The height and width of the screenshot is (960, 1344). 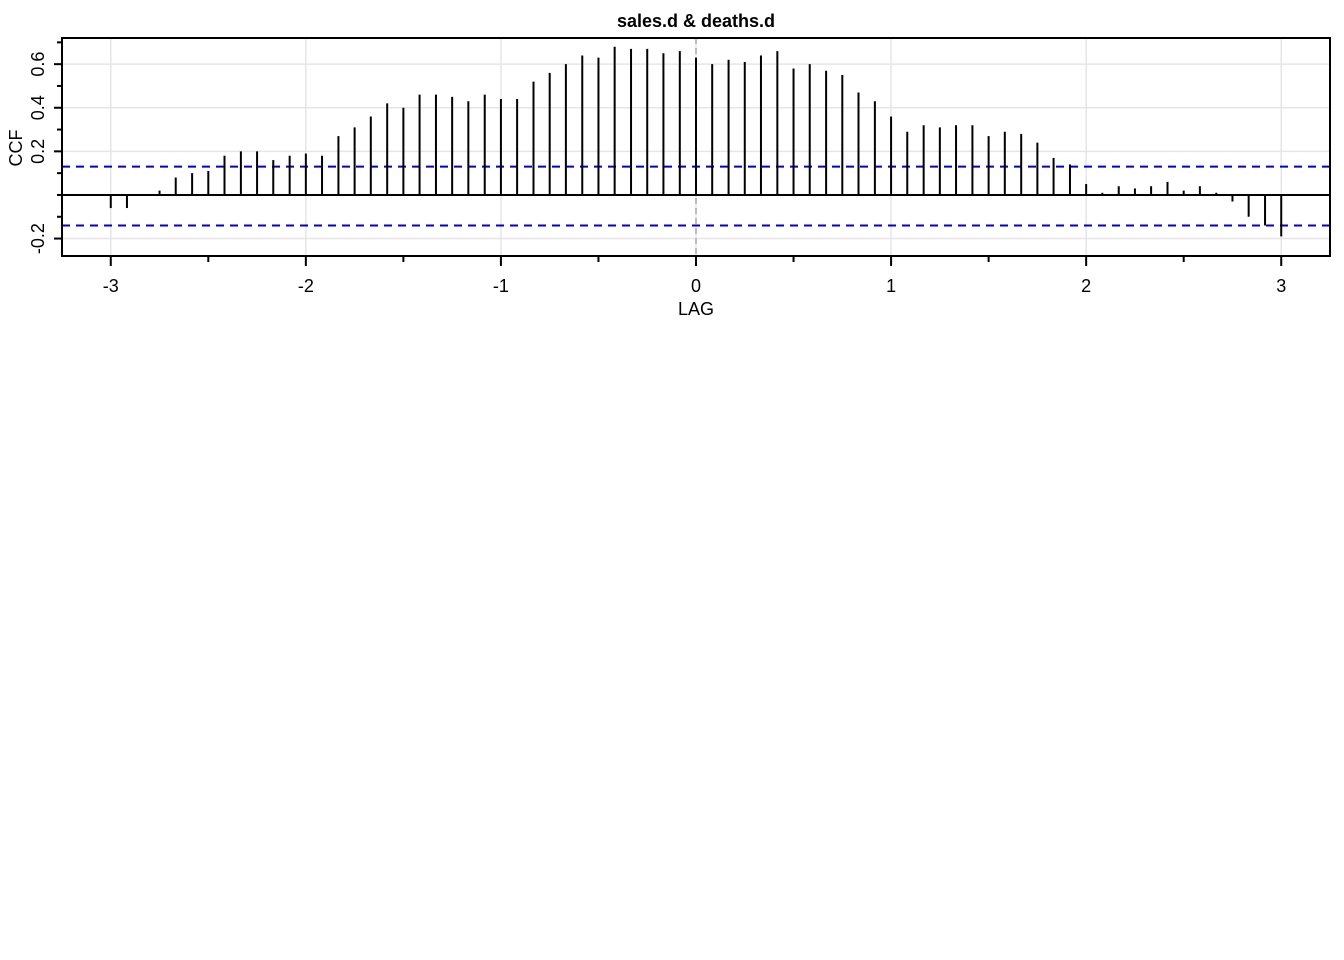 What do you see at coordinates (696, 286) in the screenshot?
I see `x-tick-label: 0` at bounding box center [696, 286].